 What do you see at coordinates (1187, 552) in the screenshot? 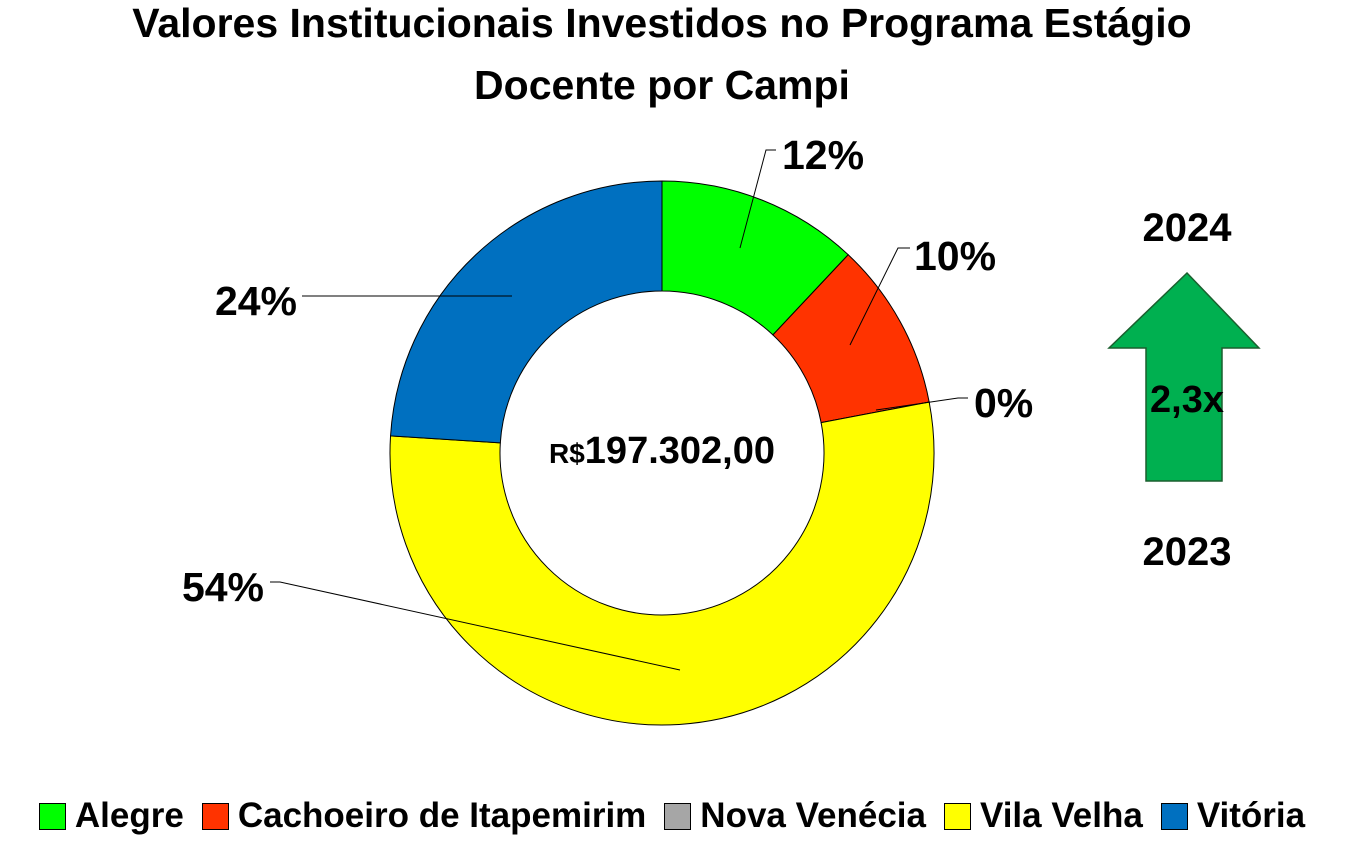
I see `year-bottom-label: 2023` at bounding box center [1187, 552].